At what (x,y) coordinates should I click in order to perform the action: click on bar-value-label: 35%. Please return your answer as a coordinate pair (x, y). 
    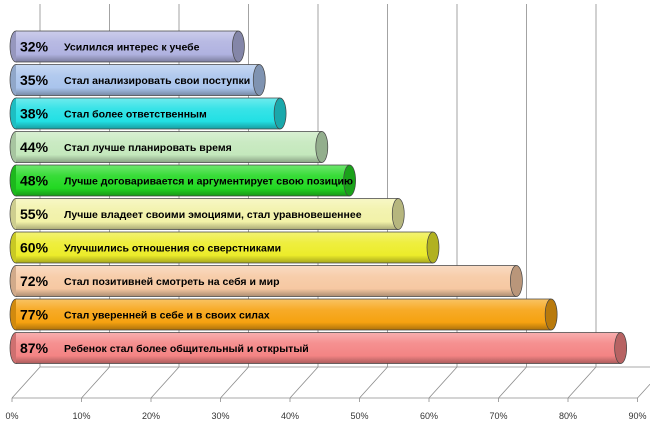
    Looking at the image, I should click on (34, 80).